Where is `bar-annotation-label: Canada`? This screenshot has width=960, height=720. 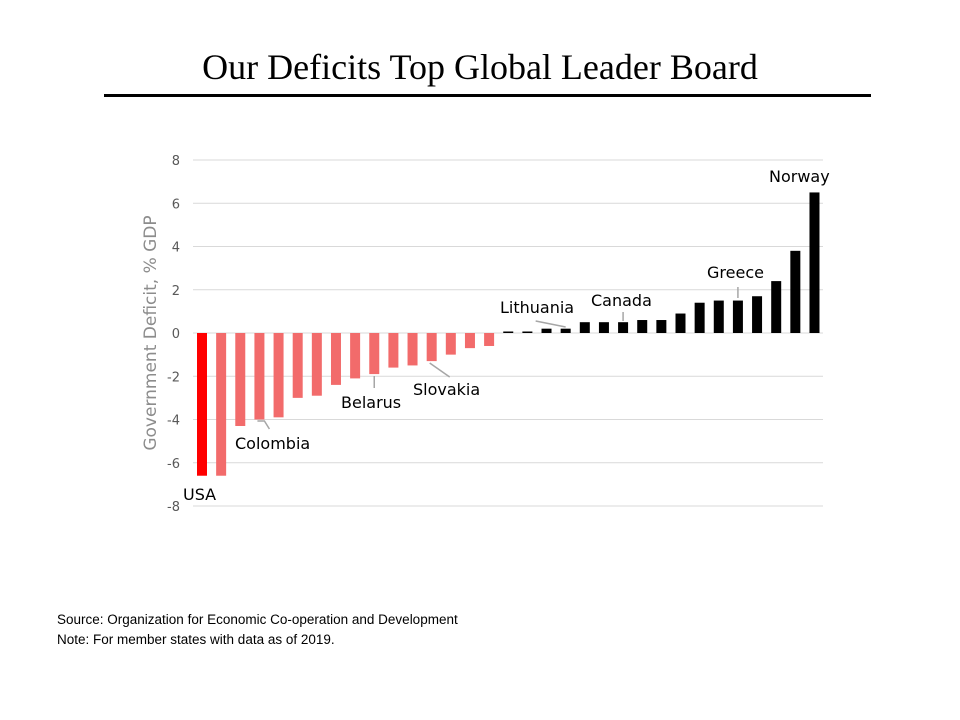 bar-annotation-label: Canada is located at coordinates (621, 300).